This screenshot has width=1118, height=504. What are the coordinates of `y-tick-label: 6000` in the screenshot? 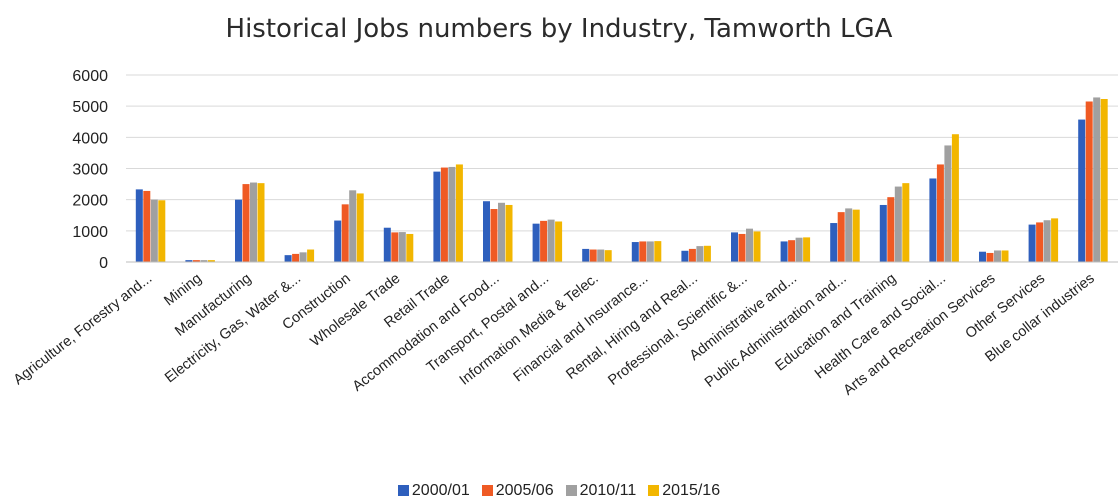 It's located at (90, 76).